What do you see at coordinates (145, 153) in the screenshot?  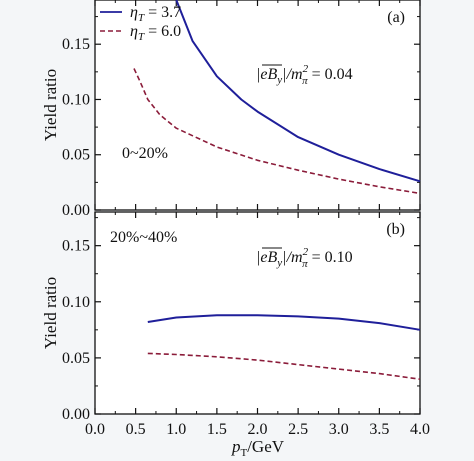 I see `centrality-label-a: 0~20%` at bounding box center [145, 153].